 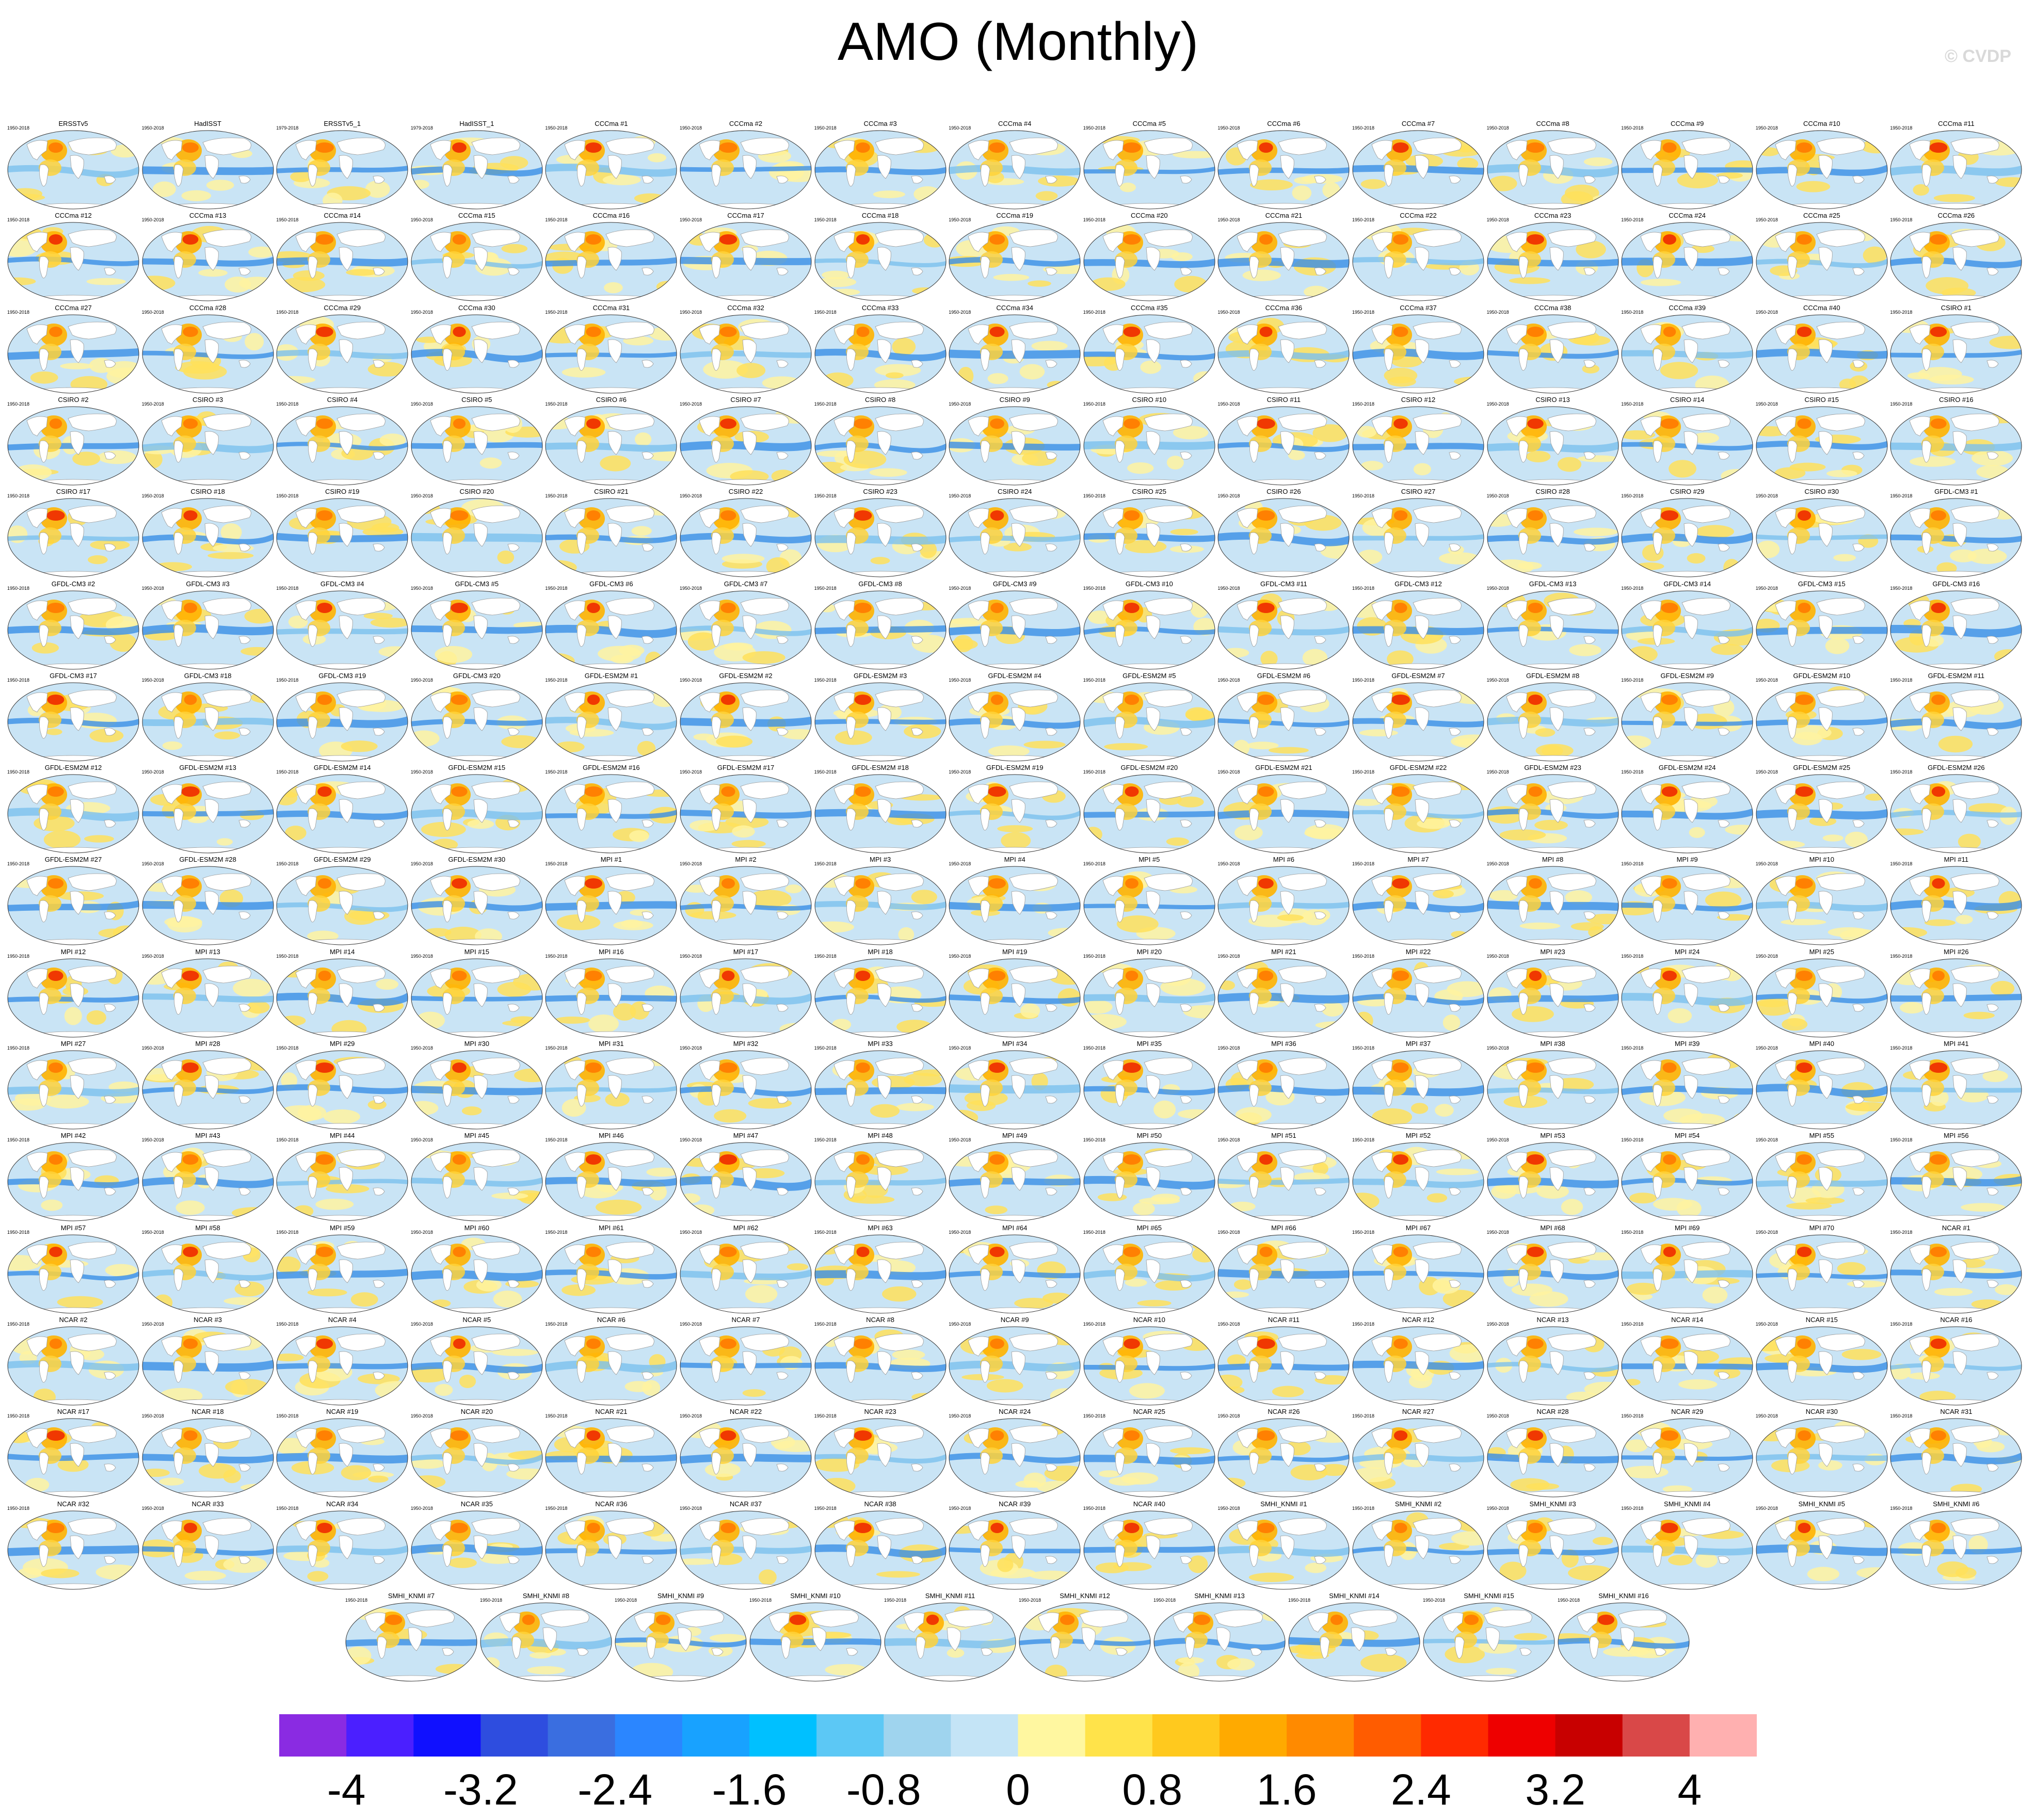 I want to click on panel-title: MPI #28, so click(x=207, y=1044).